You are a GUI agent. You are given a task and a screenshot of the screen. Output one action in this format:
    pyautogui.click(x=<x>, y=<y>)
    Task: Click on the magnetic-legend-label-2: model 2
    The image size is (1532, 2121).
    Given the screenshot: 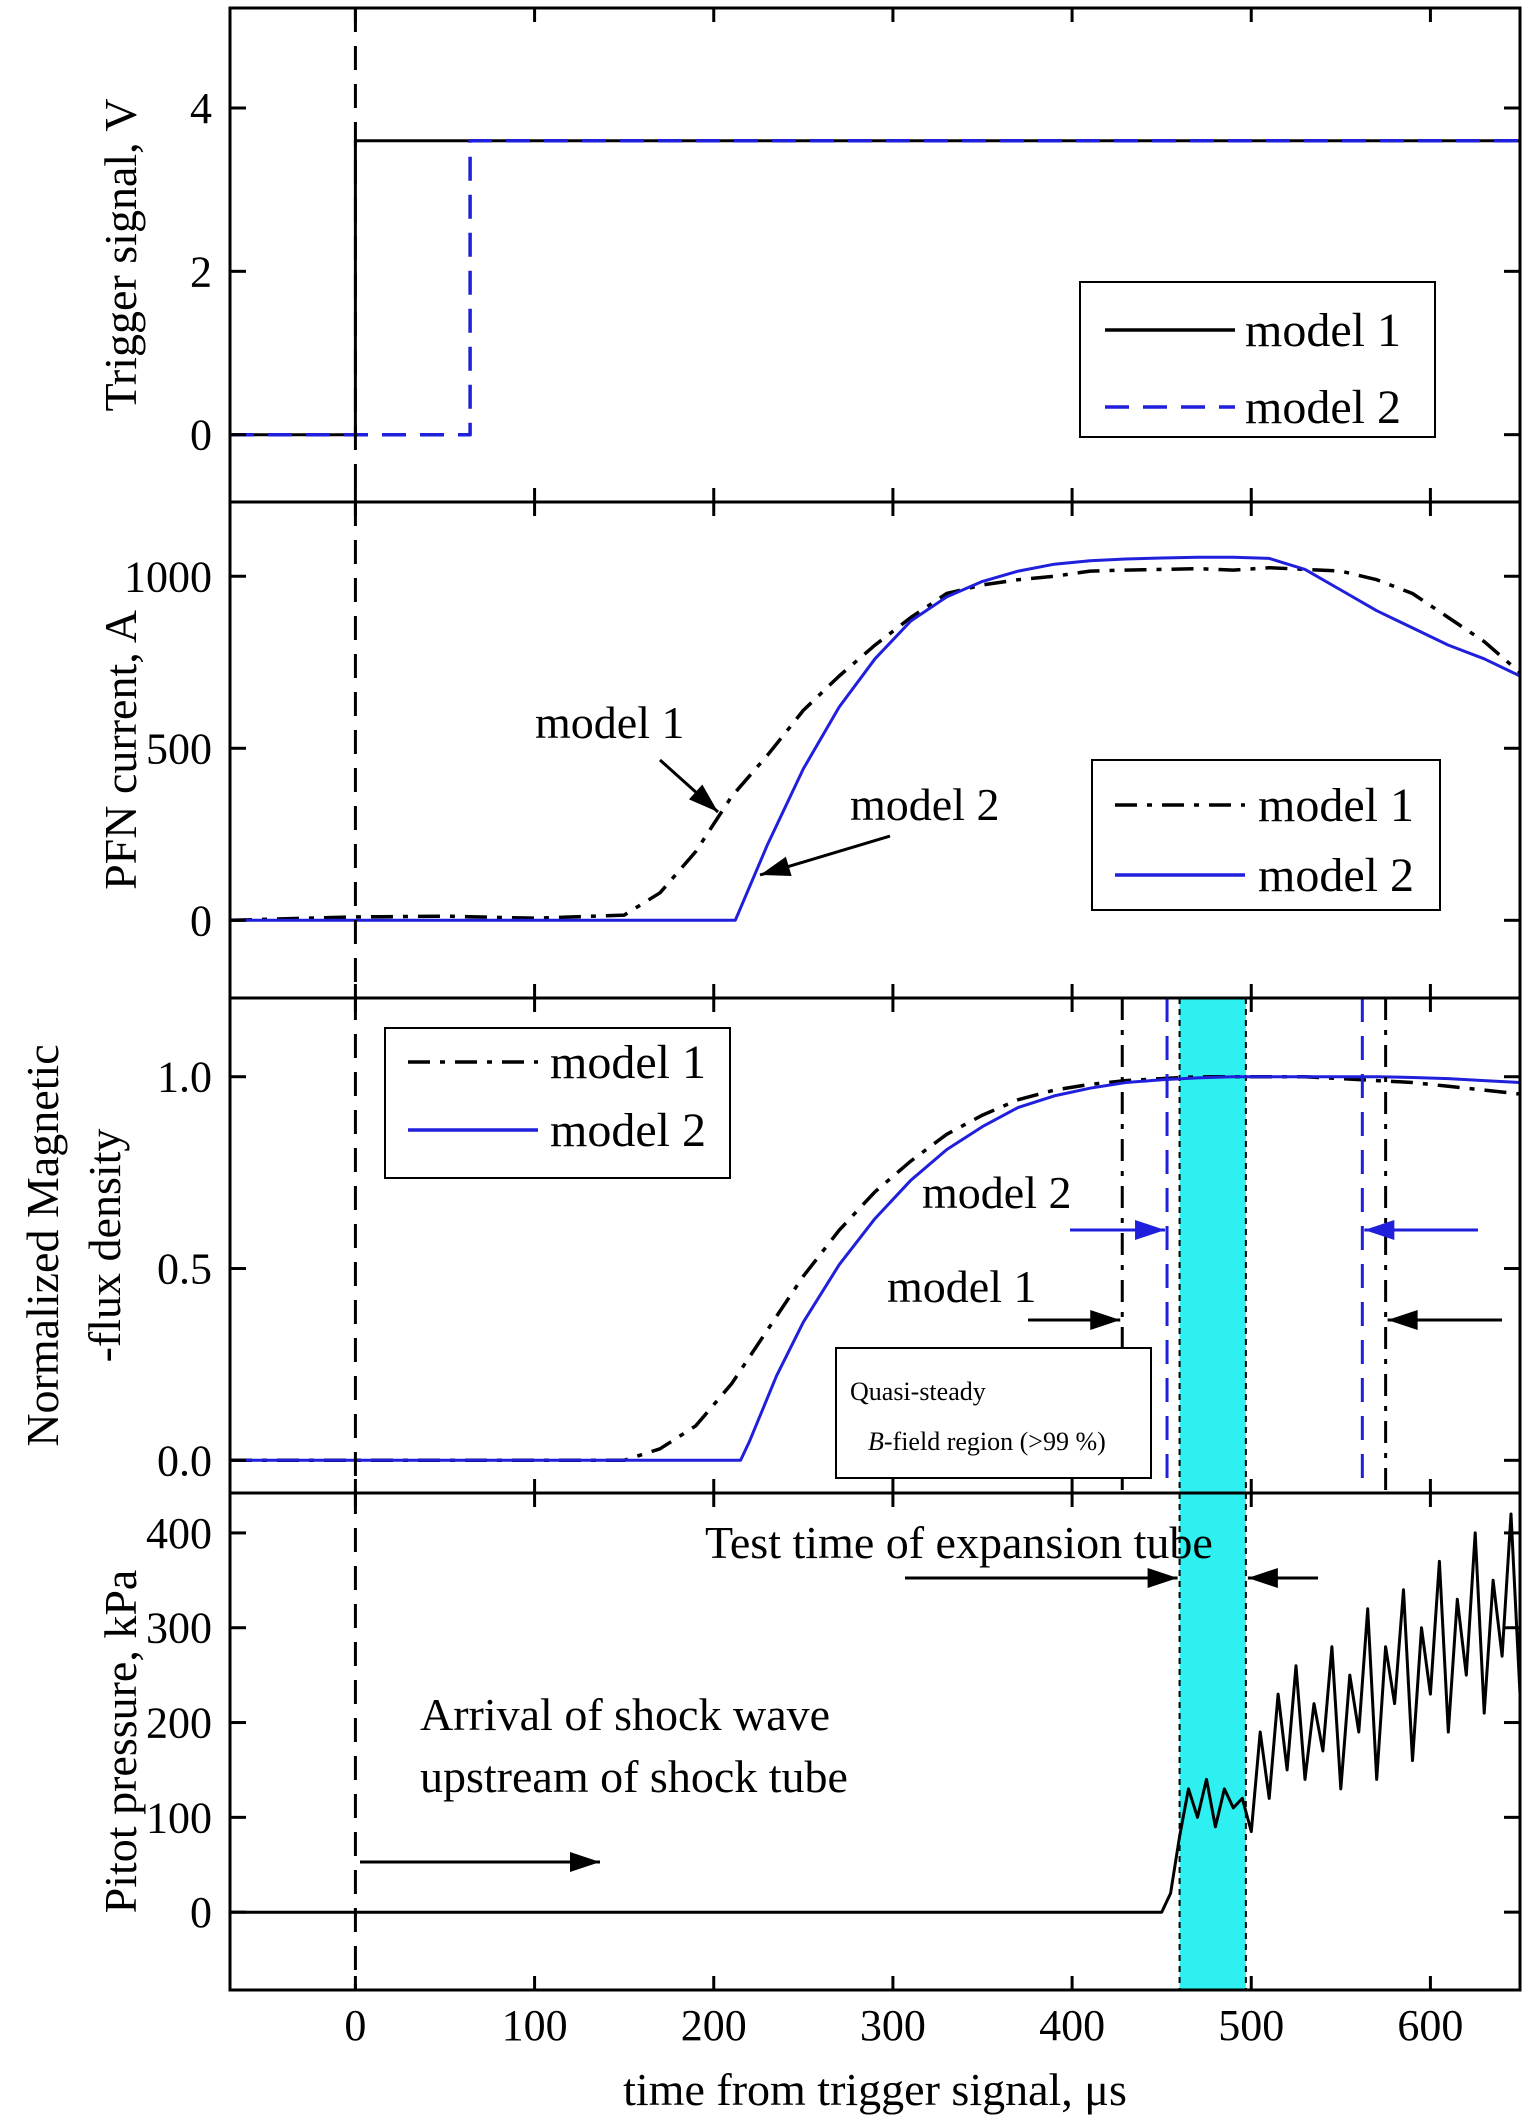 What is the action you would take?
    pyautogui.click(x=628, y=1130)
    